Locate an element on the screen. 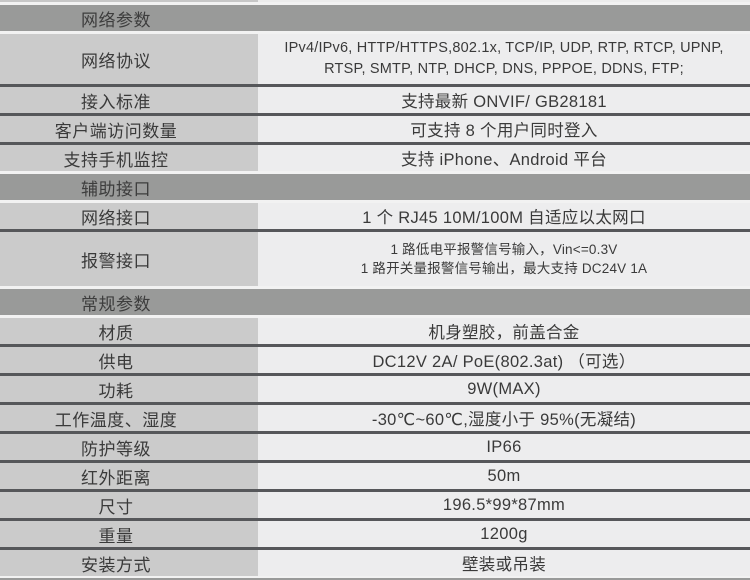 This screenshot has height=580, width=750. row-mobile-monitoring: 支持手机监控 支持 iPhone、Android 平台 is located at coordinates (375, 156).